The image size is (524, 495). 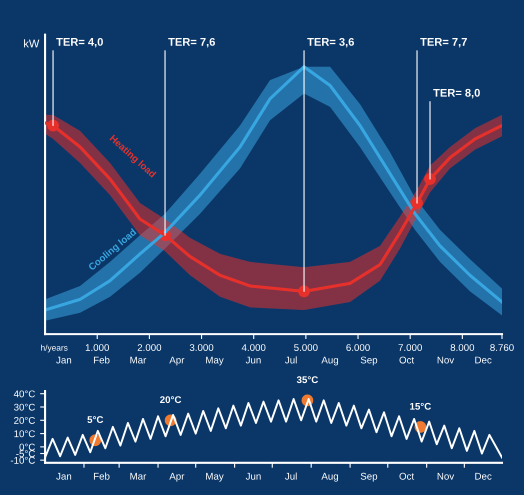 What do you see at coordinates (64, 360) in the screenshot?
I see `x2-tick-label: Jan` at bounding box center [64, 360].